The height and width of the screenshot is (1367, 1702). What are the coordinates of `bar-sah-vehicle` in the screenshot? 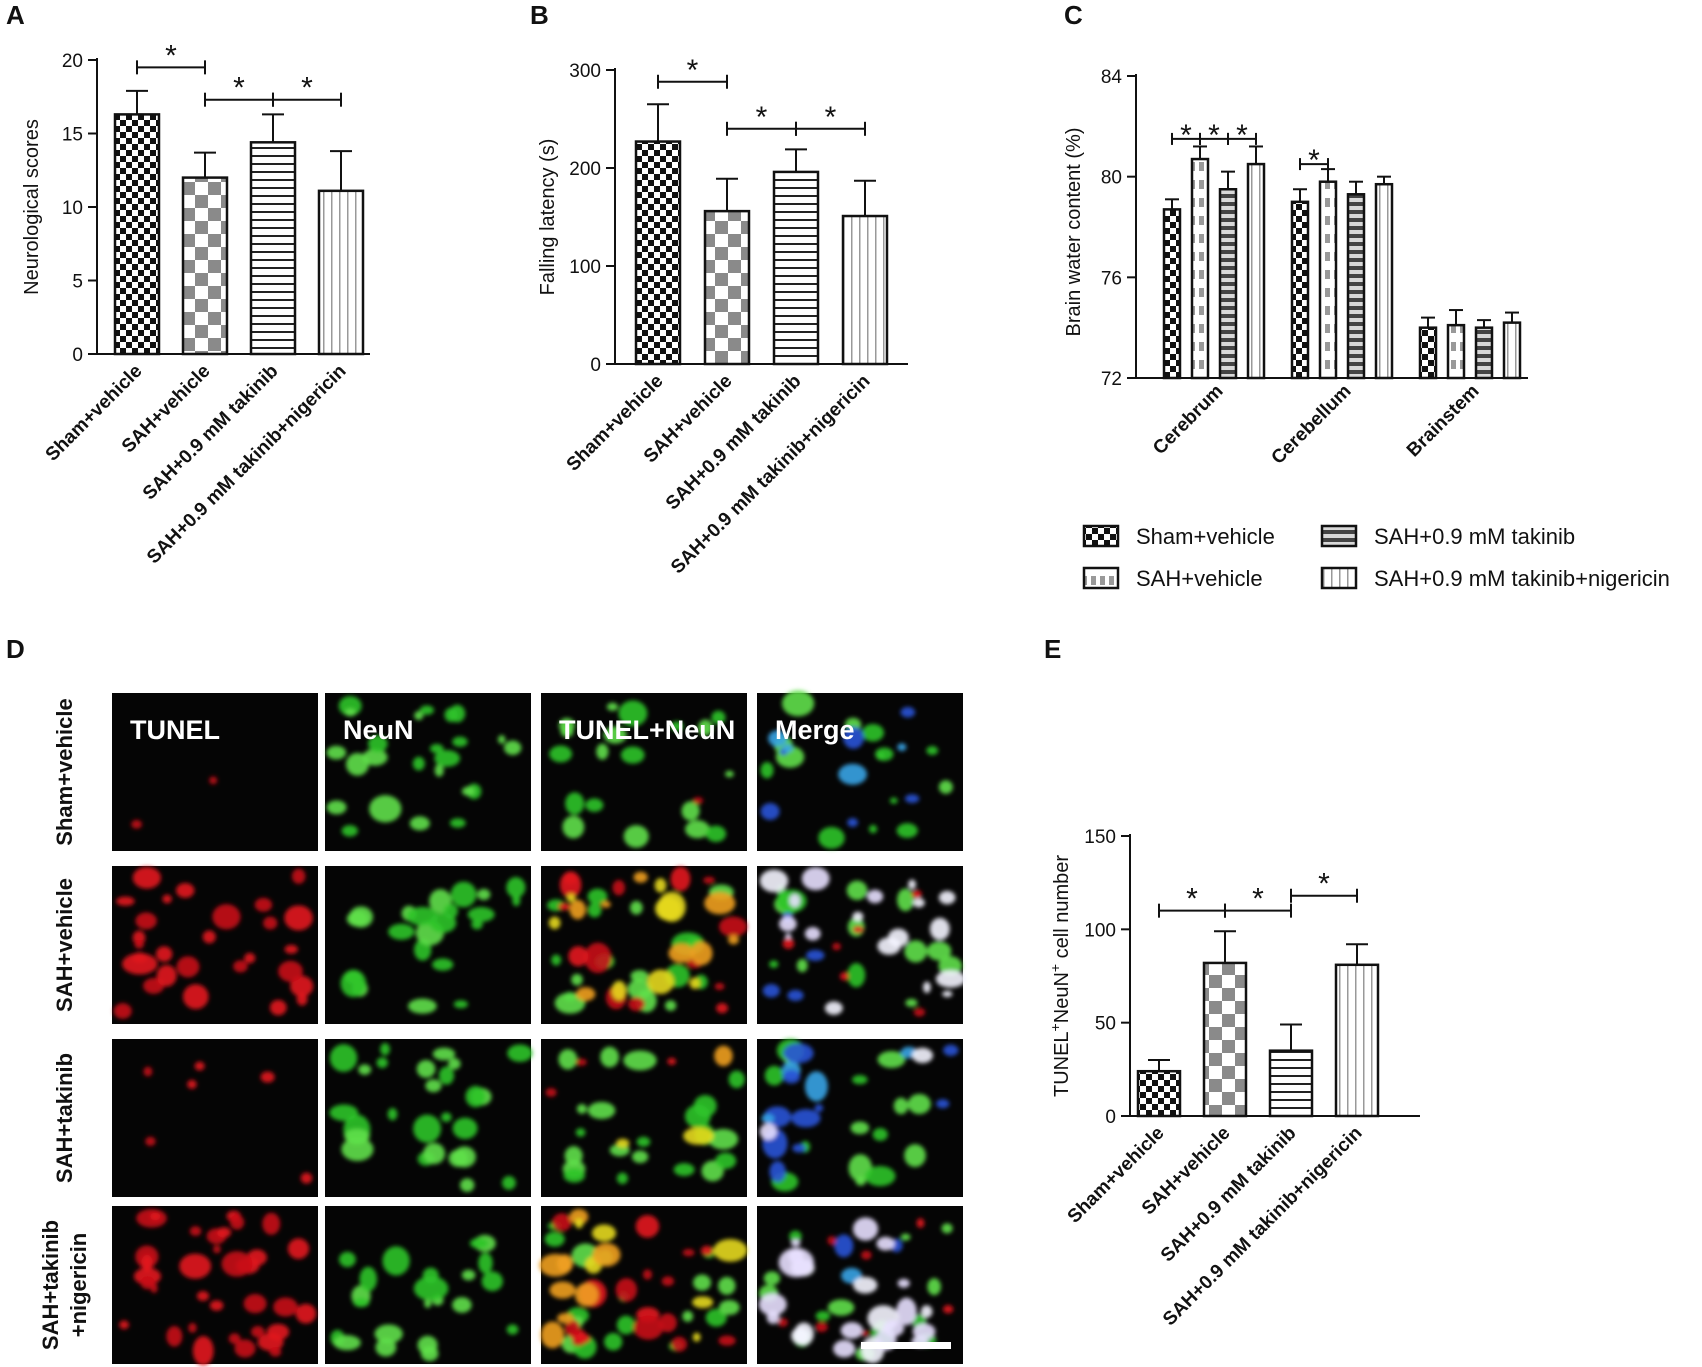 It's located at (727, 287).